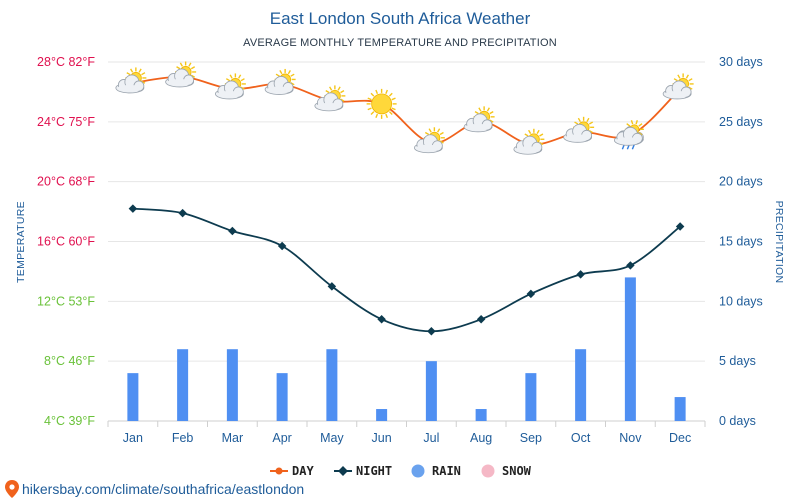  I want to click on legend-snow-circle-icon, so click(488, 471).